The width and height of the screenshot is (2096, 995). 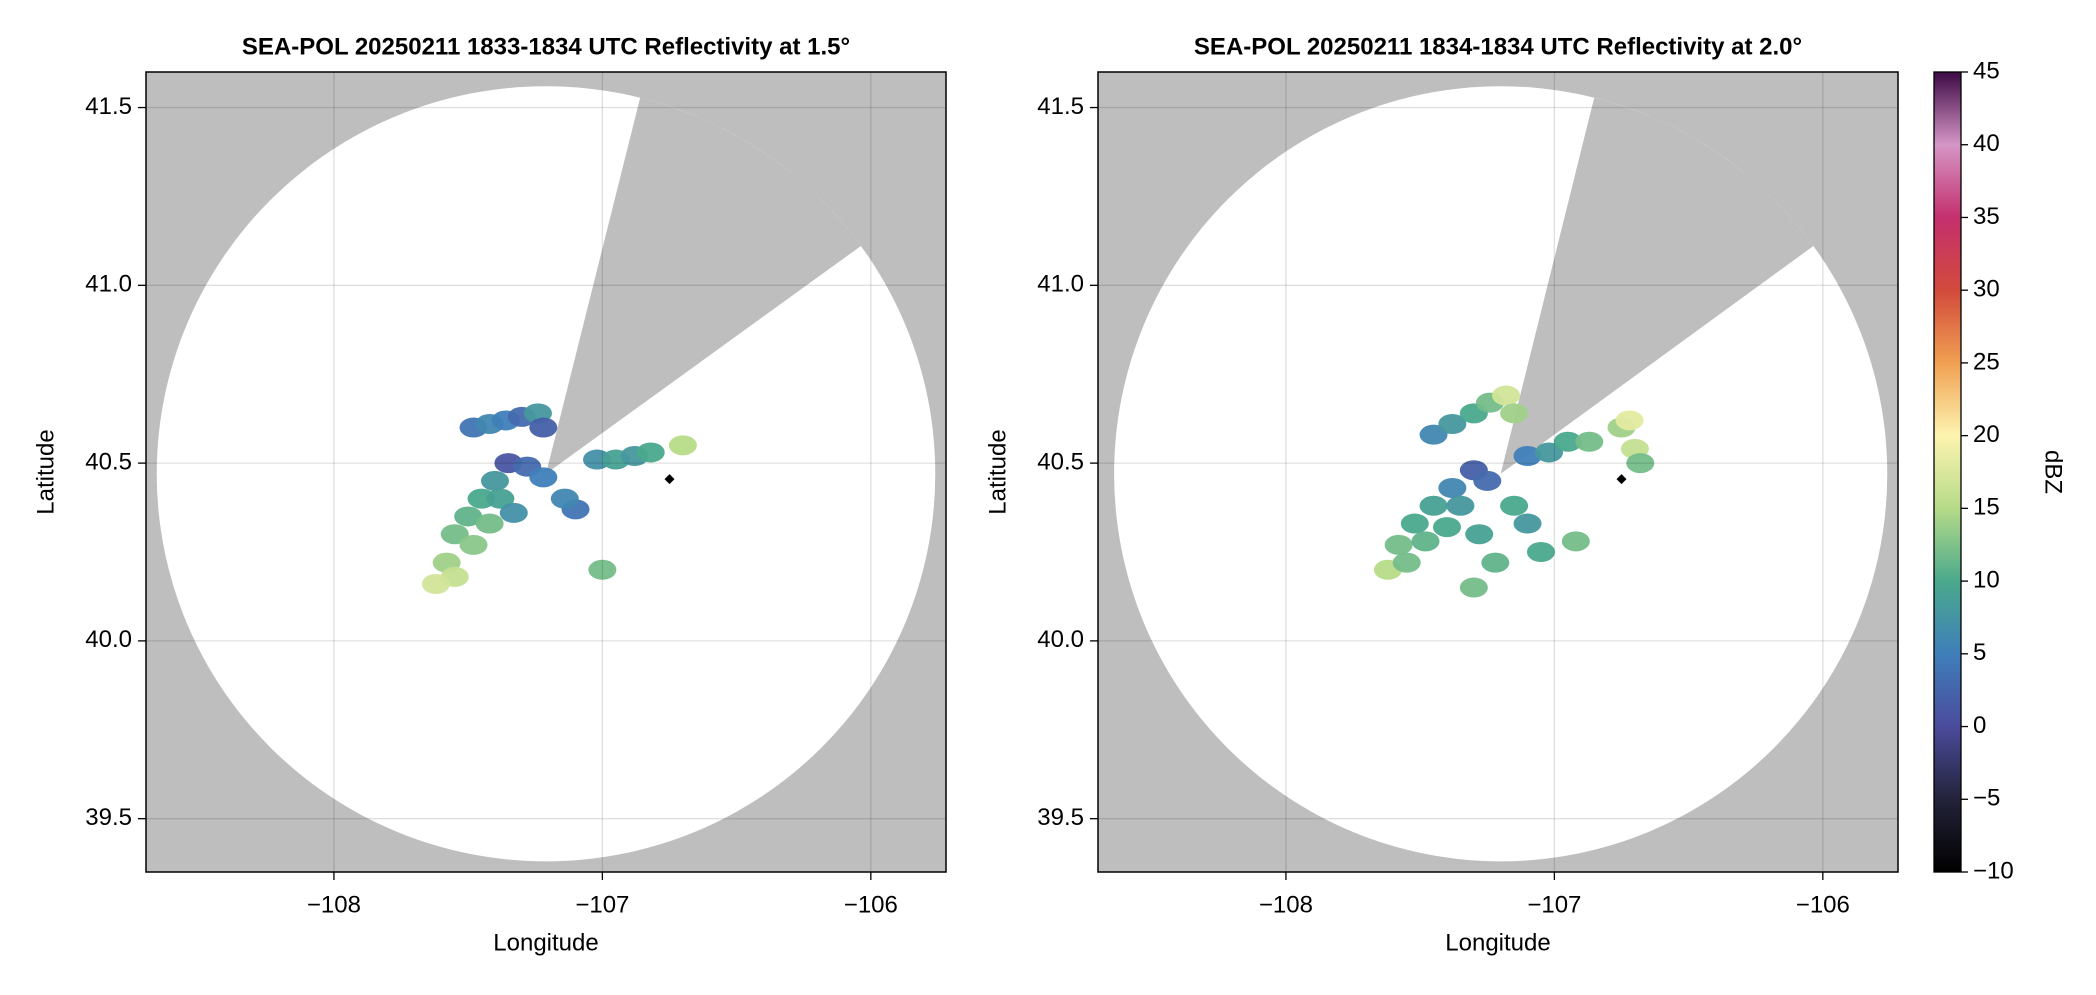 What do you see at coordinates (1993, 870) in the screenshot?
I see `colorbar-tick-label: −10` at bounding box center [1993, 870].